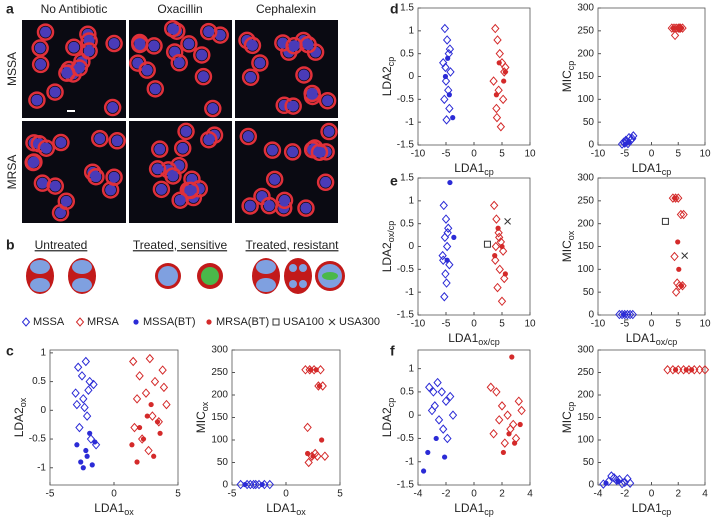 Image resolution: width=711 pixels, height=519 pixels. What do you see at coordinates (667, 342) in the screenshot?
I see `x-axis-label-sub: ox/cp` at bounding box center [667, 342].